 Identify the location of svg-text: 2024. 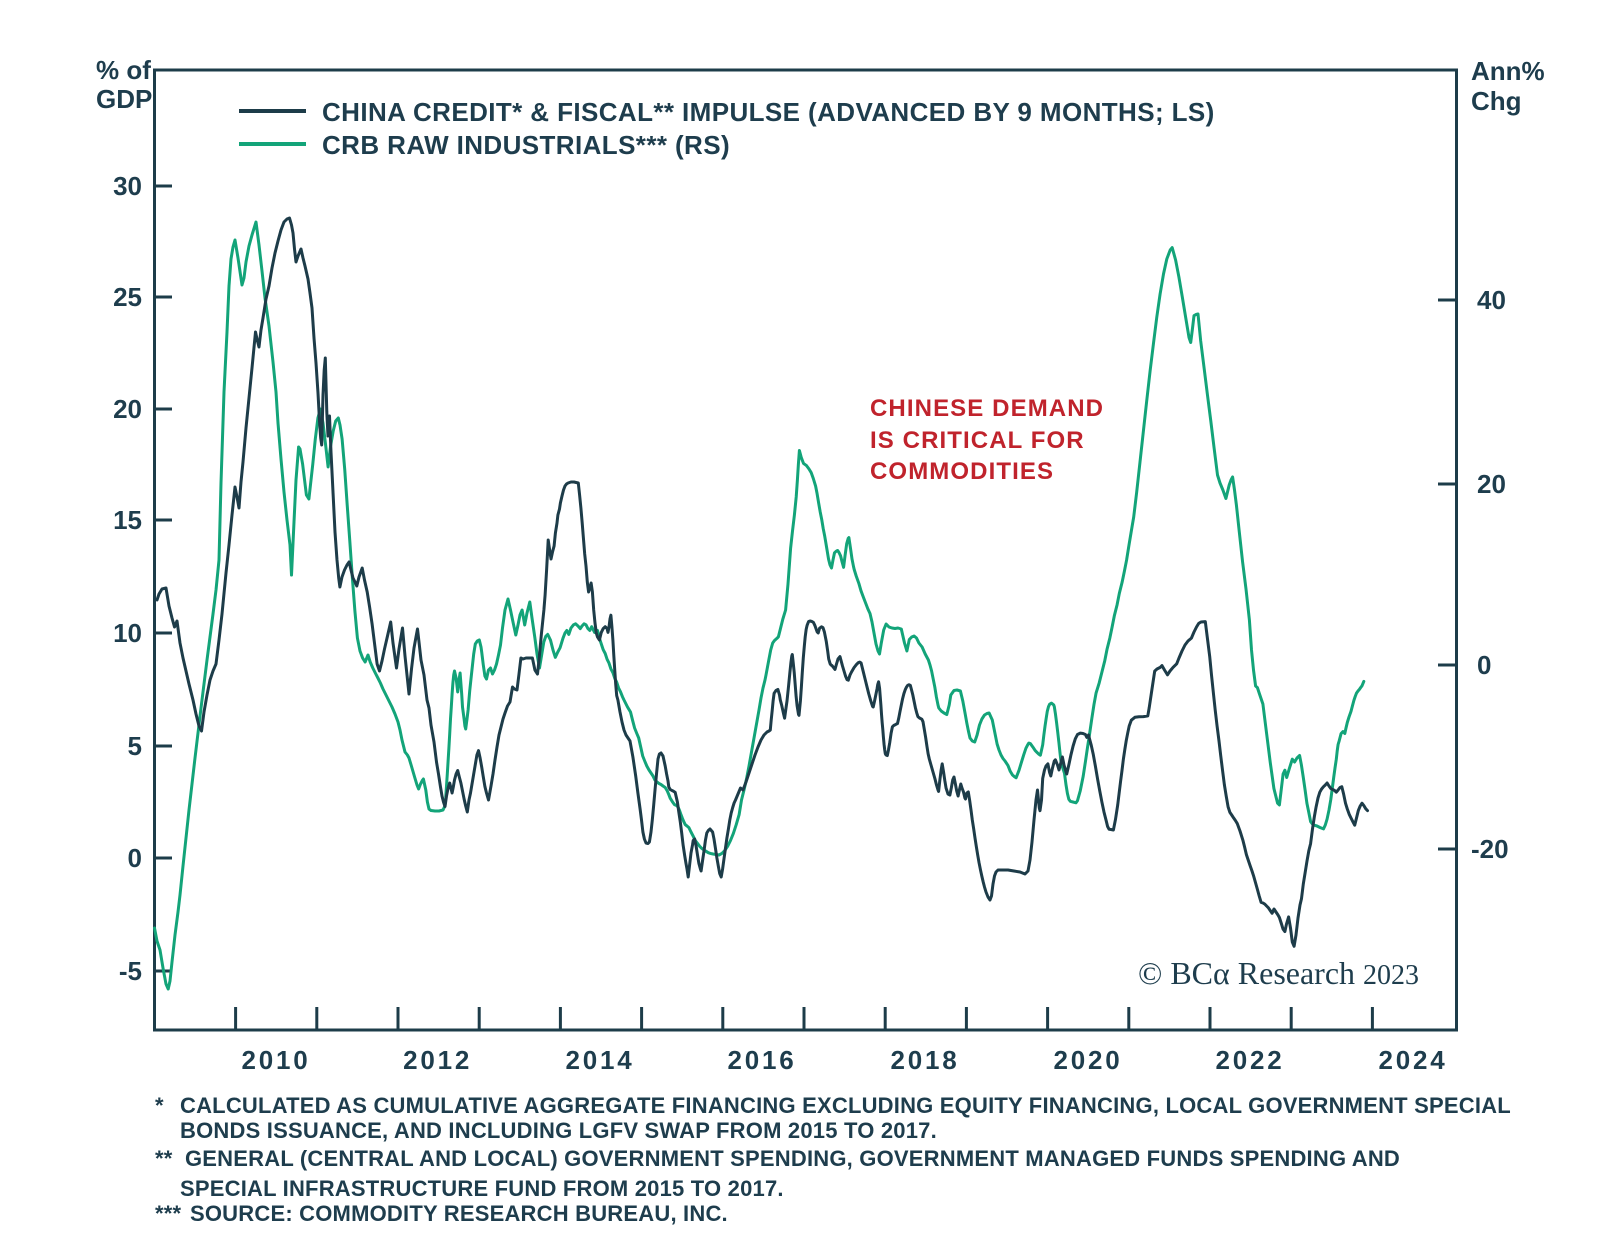
(1412, 1060).